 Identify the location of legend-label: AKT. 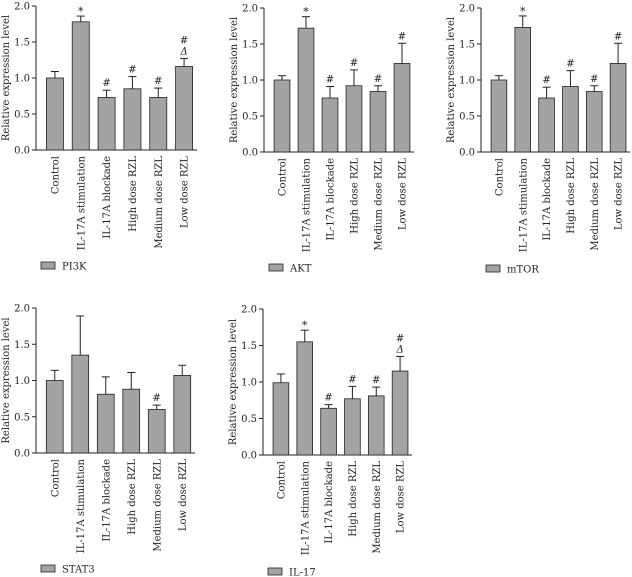
(300, 269).